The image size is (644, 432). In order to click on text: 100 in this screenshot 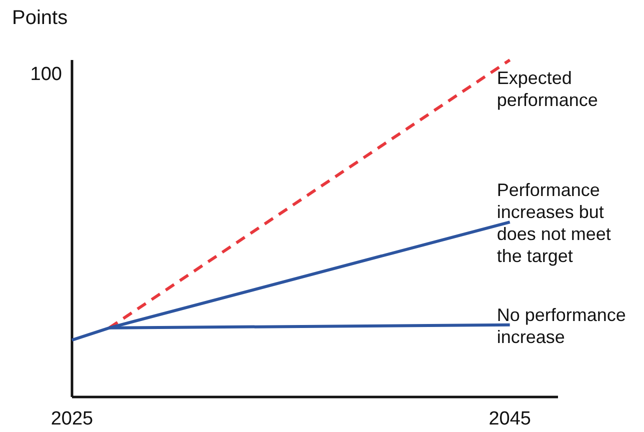, I will do `click(46, 74)`.